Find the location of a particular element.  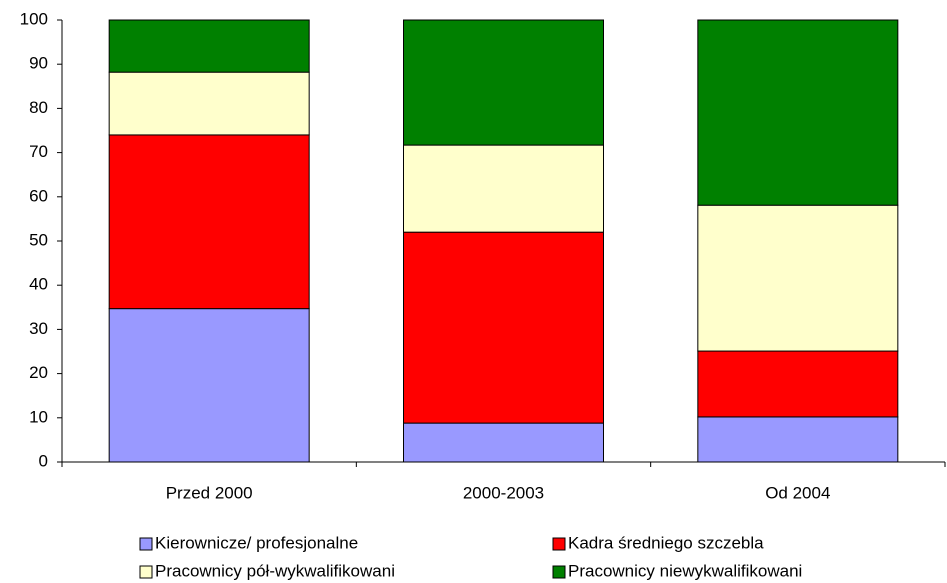

y-tick-label: 90 is located at coordinates (38, 63).